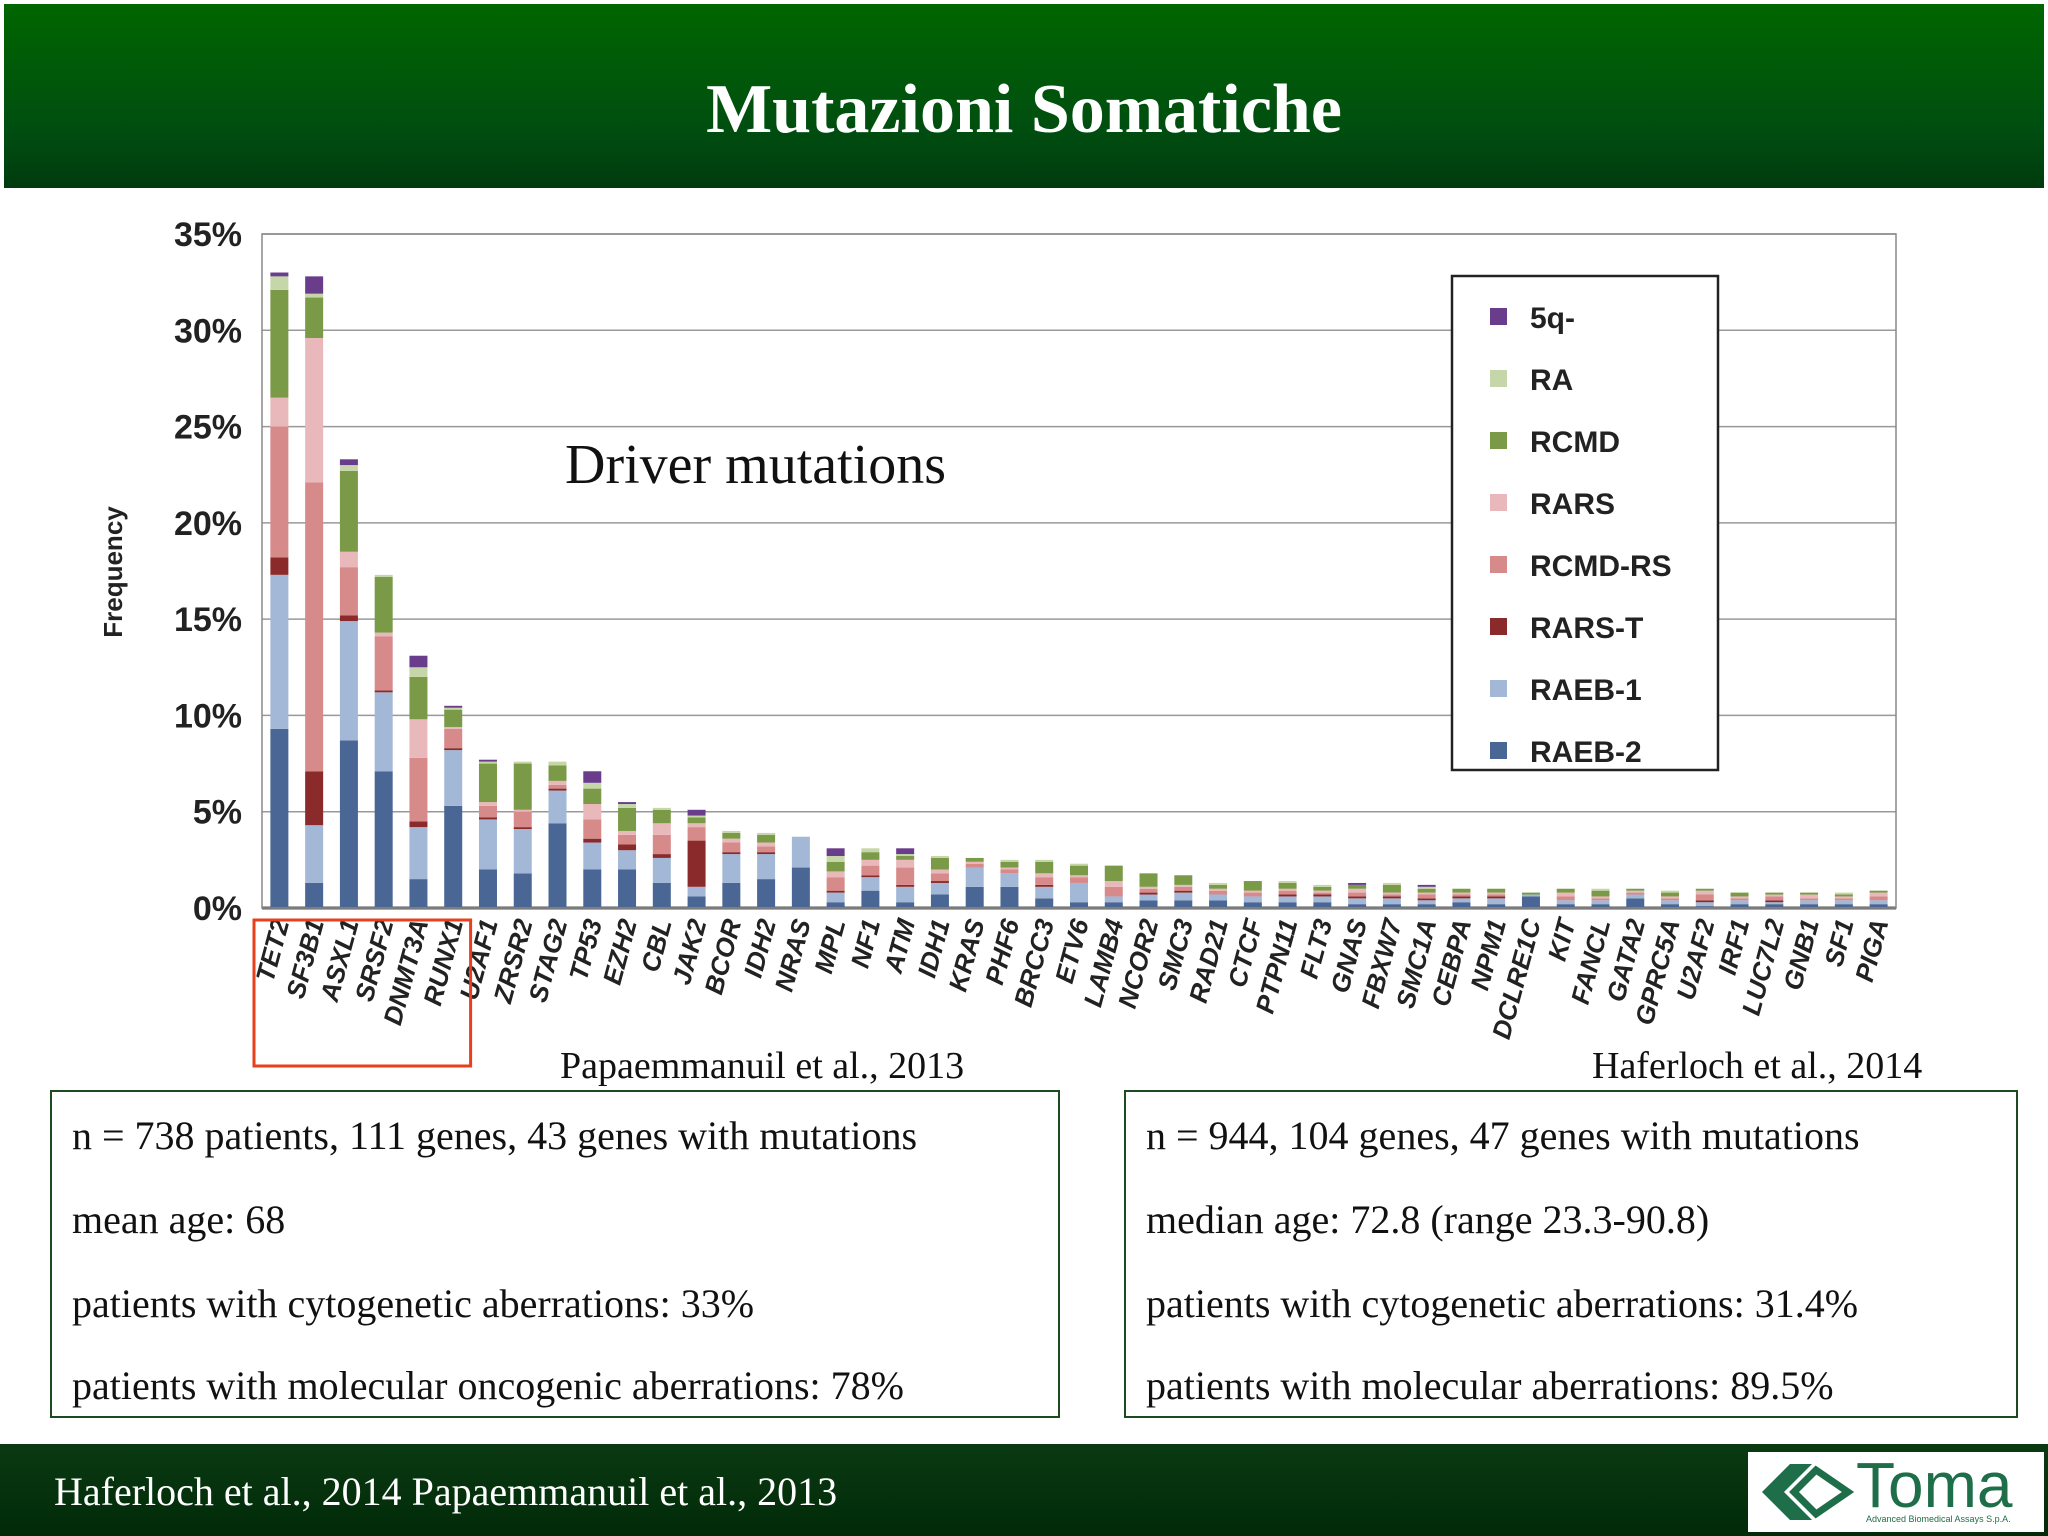  What do you see at coordinates (113, 572) in the screenshot?
I see `y-axis-label: Frequency` at bounding box center [113, 572].